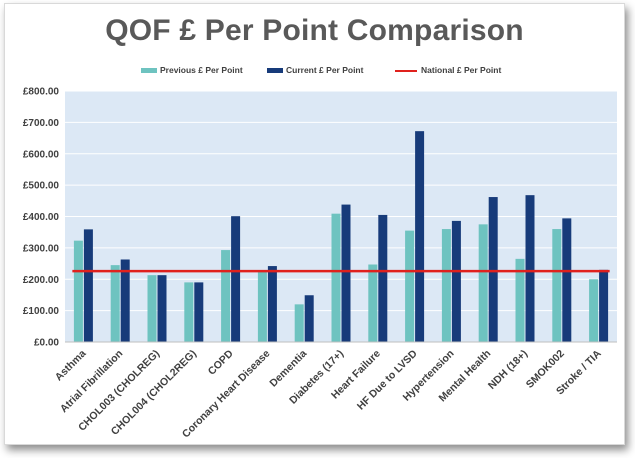  What do you see at coordinates (41, 186) in the screenshot?
I see `y-tick-label: £500.00` at bounding box center [41, 186].